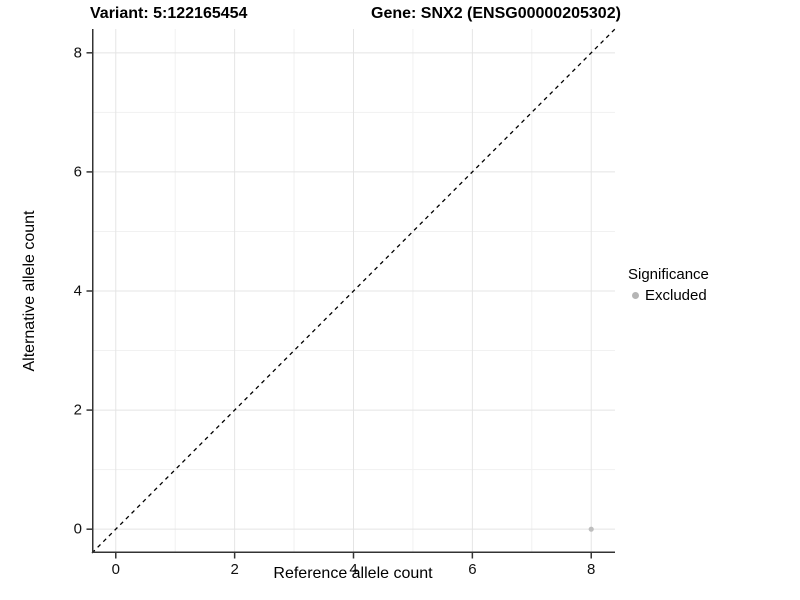 The width and height of the screenshot is (800, 600). Describe the element at coordinates (169, 13) in the screenshot. I see `variant-title: Variant: 5:122165454` at that location.